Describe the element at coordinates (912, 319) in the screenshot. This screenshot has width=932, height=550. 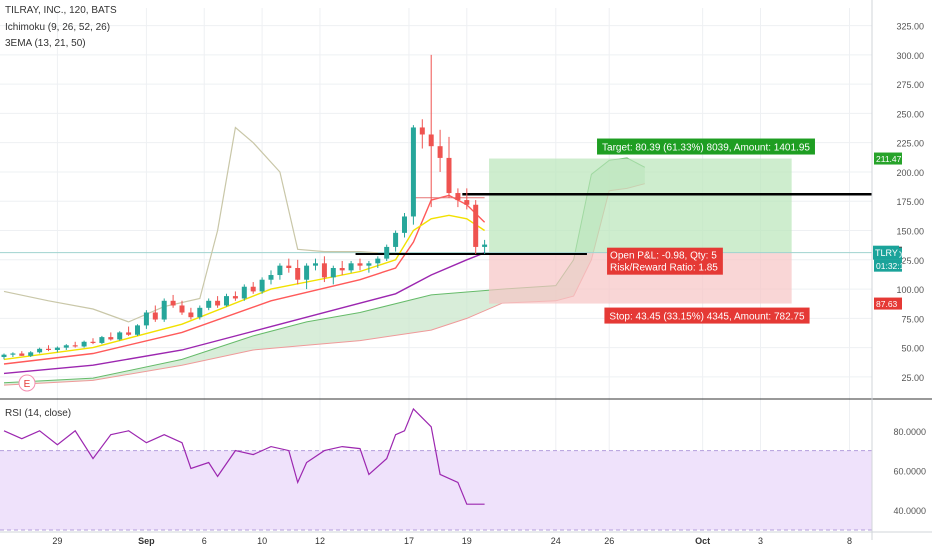
I see `price-tick-label: 75.00` at that location.